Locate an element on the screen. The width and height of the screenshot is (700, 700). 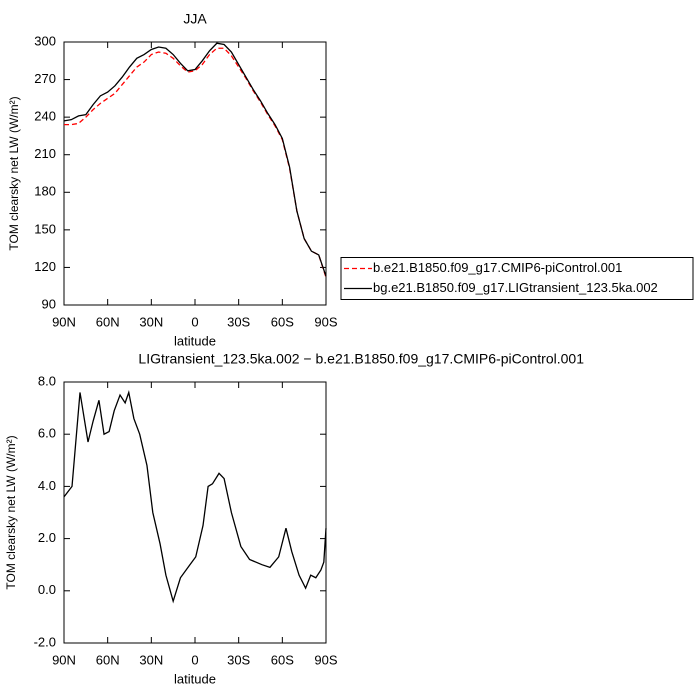
y-tick-label: 180 is located at coordinates (45, 191).